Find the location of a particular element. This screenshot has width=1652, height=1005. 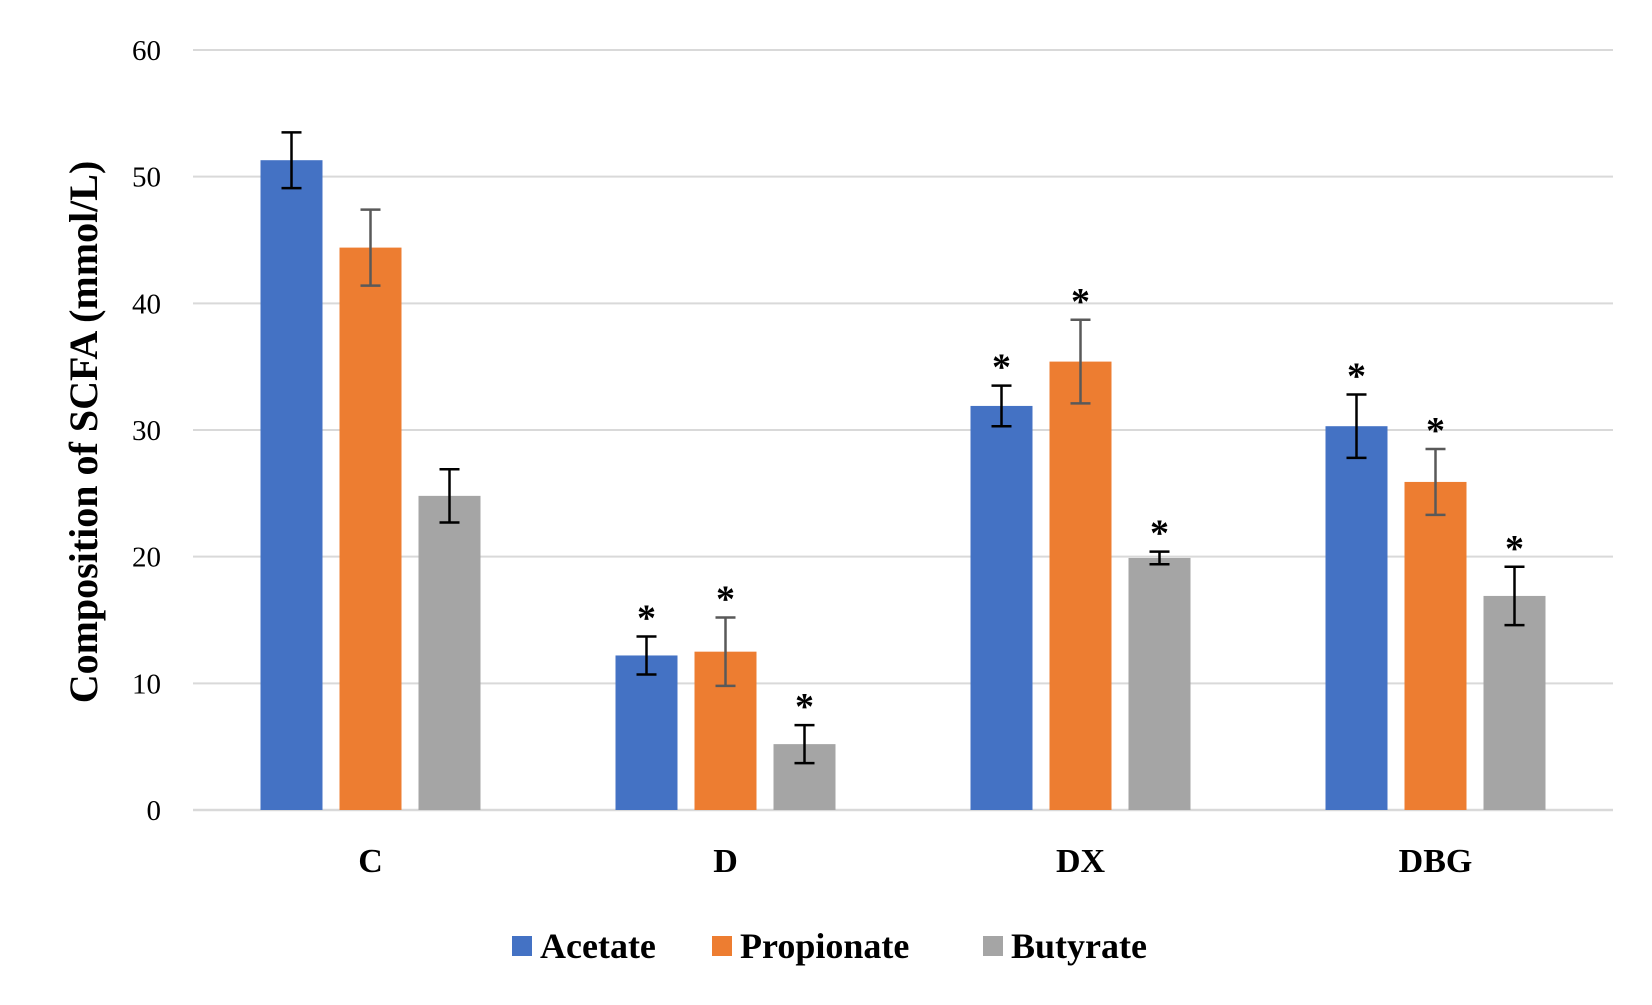

x-category-label: DX is located at coordinates (1081, 861).